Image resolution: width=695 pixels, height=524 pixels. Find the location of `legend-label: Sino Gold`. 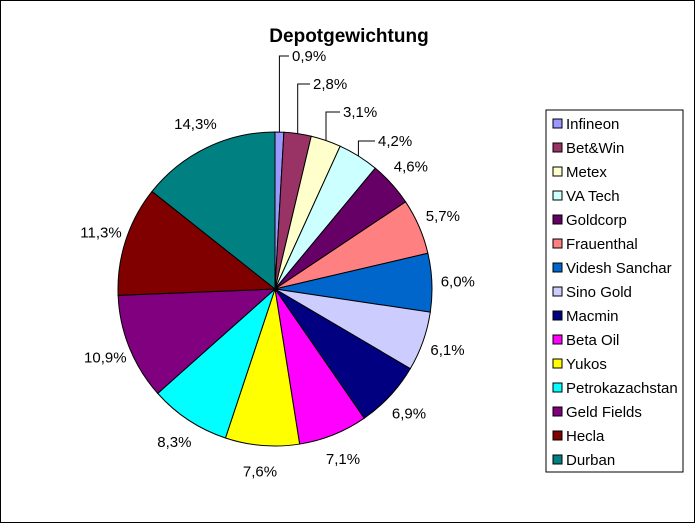

legend-label: Sino Gold is located at coordinates (599, 292).